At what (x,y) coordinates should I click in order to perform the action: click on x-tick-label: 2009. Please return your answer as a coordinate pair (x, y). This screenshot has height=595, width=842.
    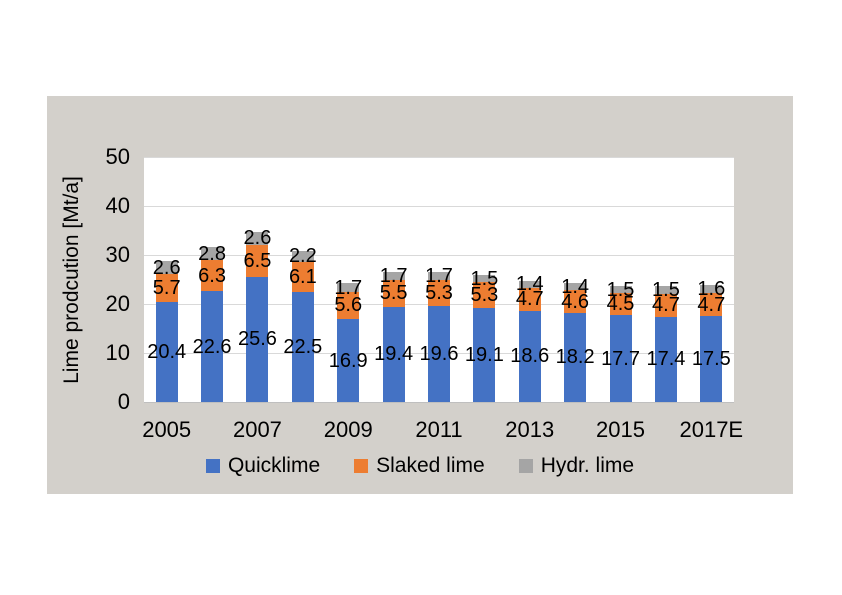
    Looking at the image, I should click on (348, 429).